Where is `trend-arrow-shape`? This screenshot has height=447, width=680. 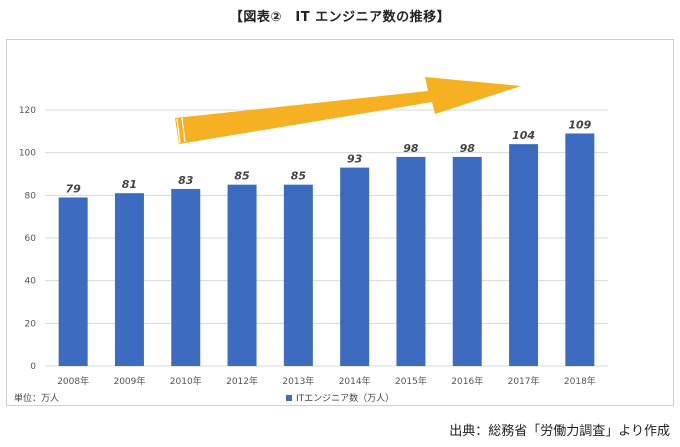 trend-arrow-shape is located at coordinates (348, 110).